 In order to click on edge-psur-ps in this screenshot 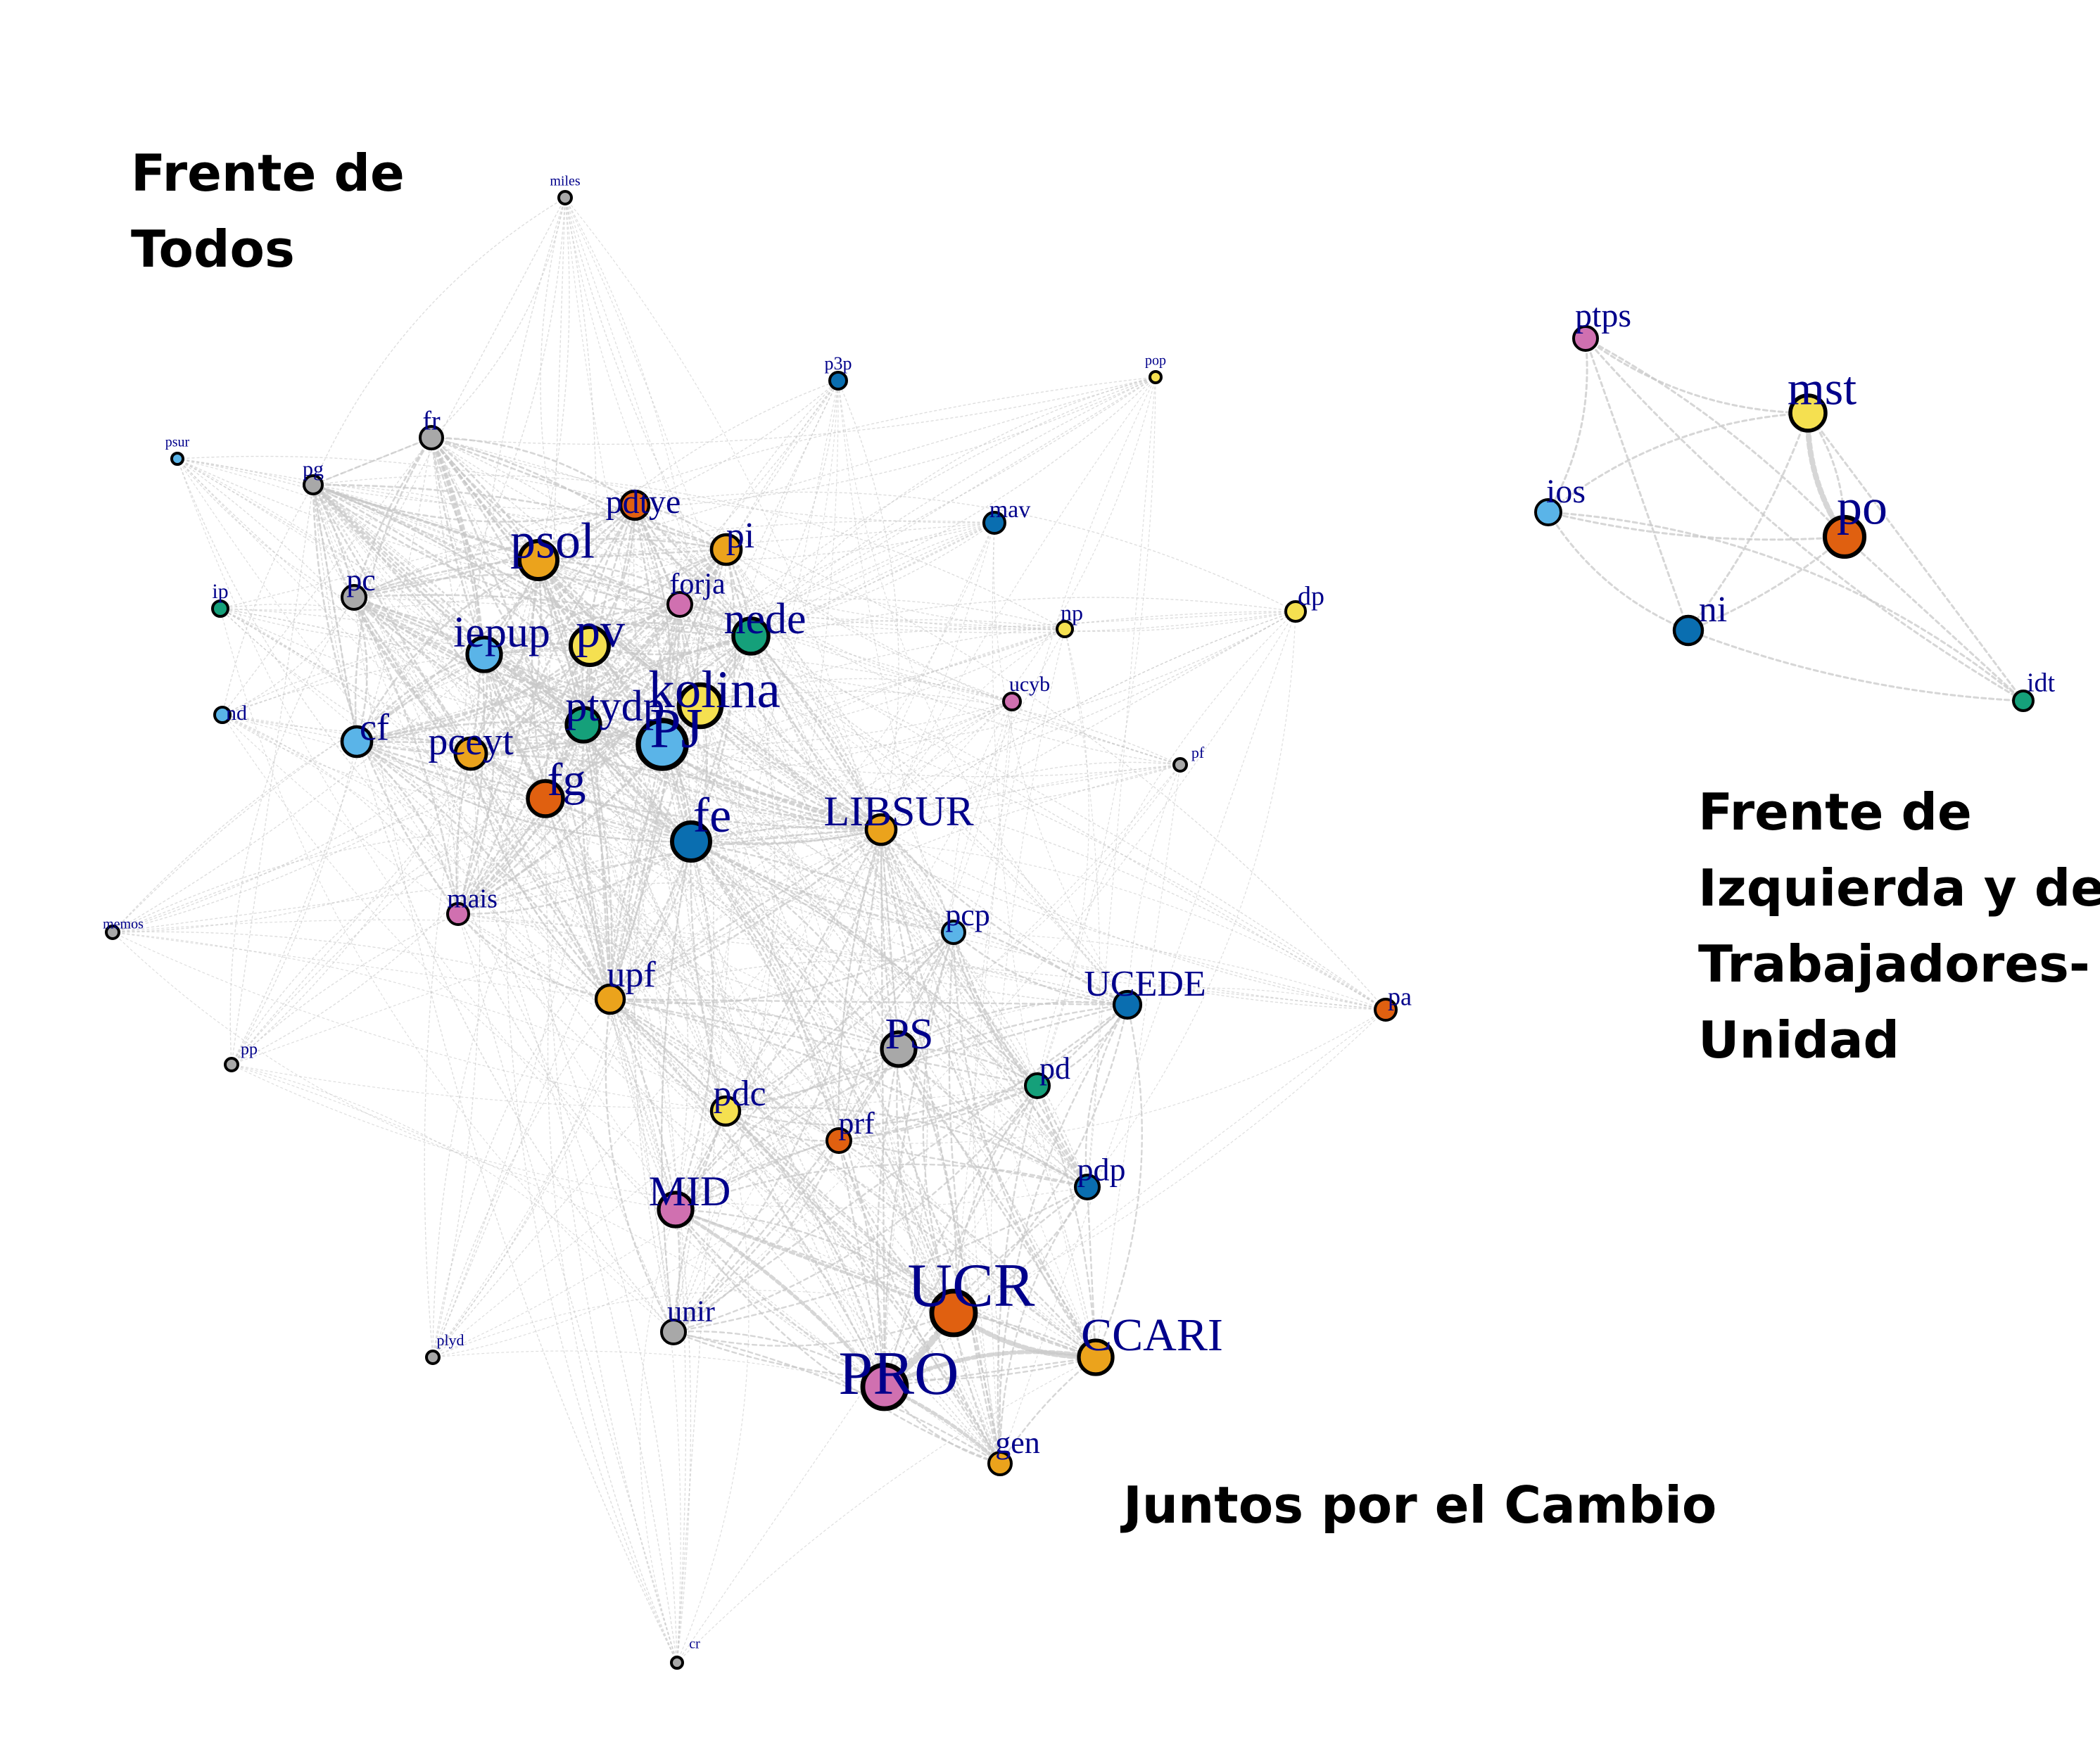, I will do `click(538, 754)`.